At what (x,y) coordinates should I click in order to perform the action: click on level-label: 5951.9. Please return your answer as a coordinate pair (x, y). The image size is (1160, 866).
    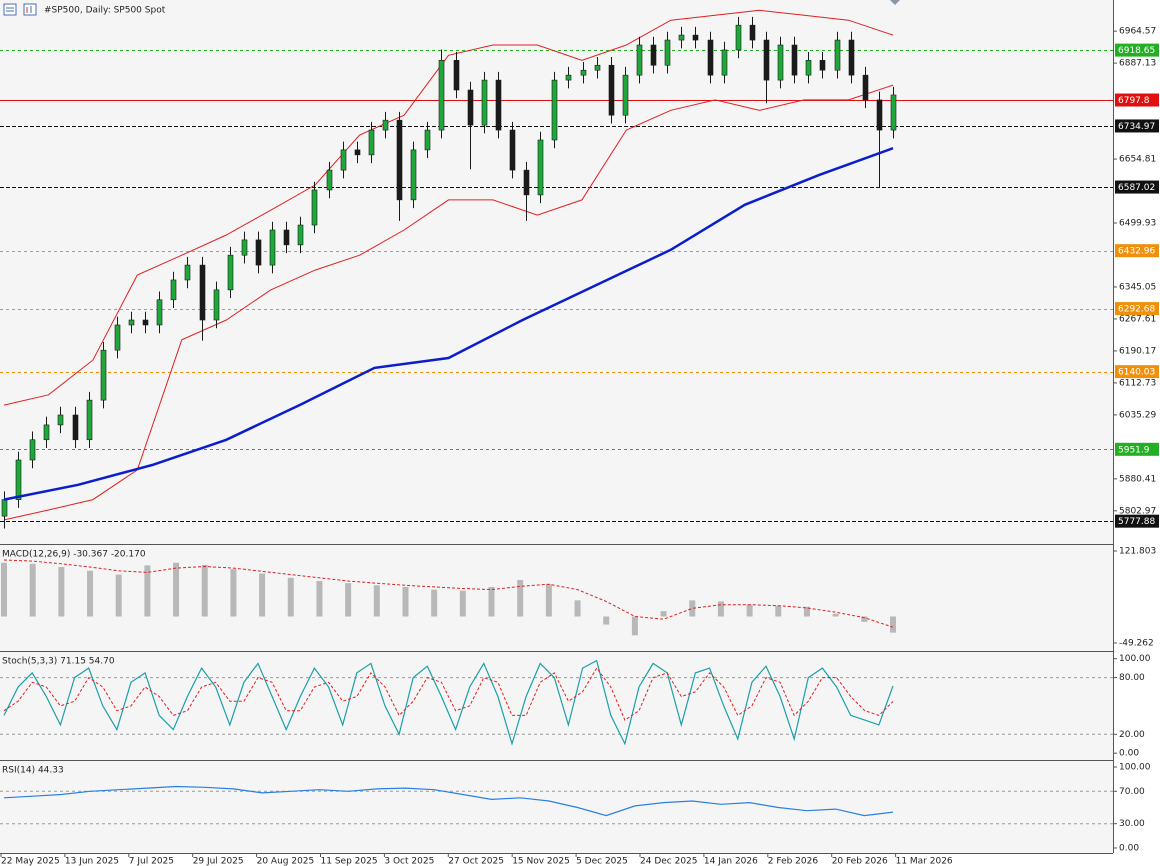
    Looking at the image, I should click on (1134, 450).